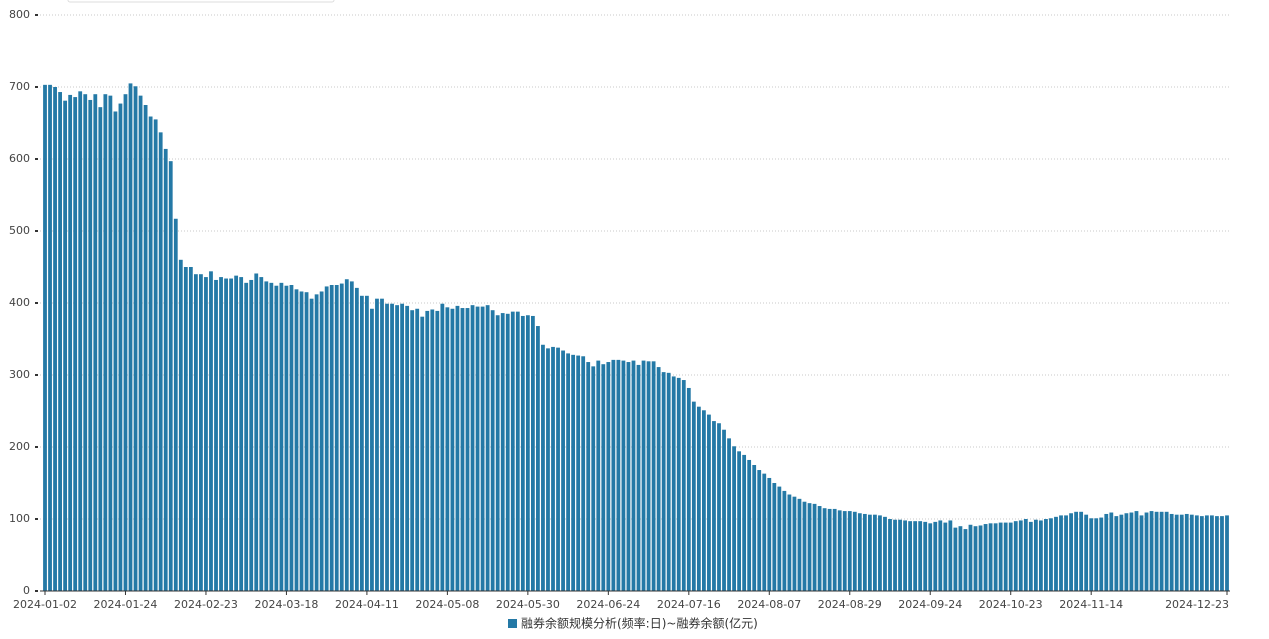 The width and height of the screenshot is (1269, 639). I want to click on y-tick-label: 600, so click(19, 158).